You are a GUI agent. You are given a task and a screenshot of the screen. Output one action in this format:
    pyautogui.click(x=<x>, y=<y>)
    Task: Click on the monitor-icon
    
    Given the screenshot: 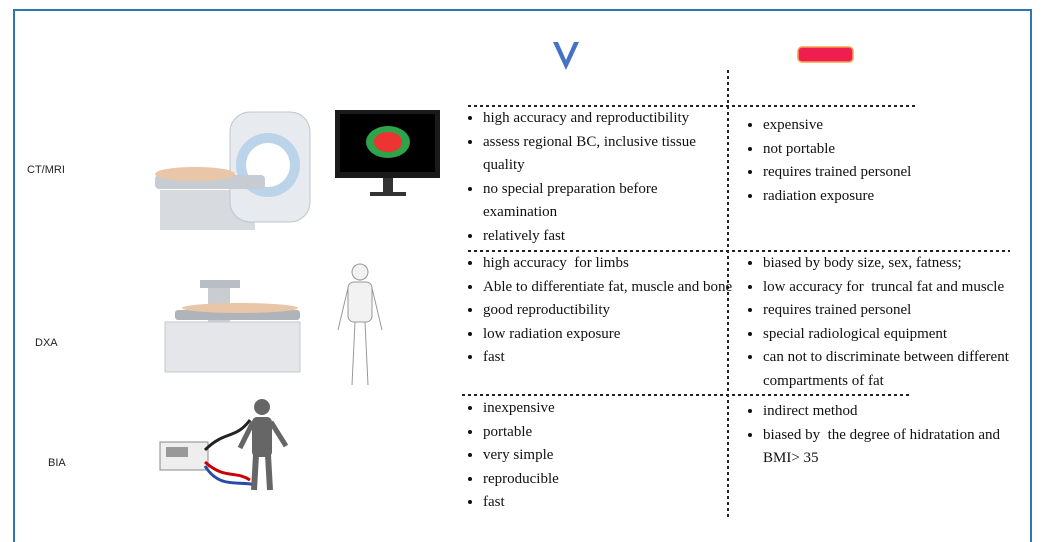 What is the action you would take?
    pyautogui.click(x=387, y=153)
    